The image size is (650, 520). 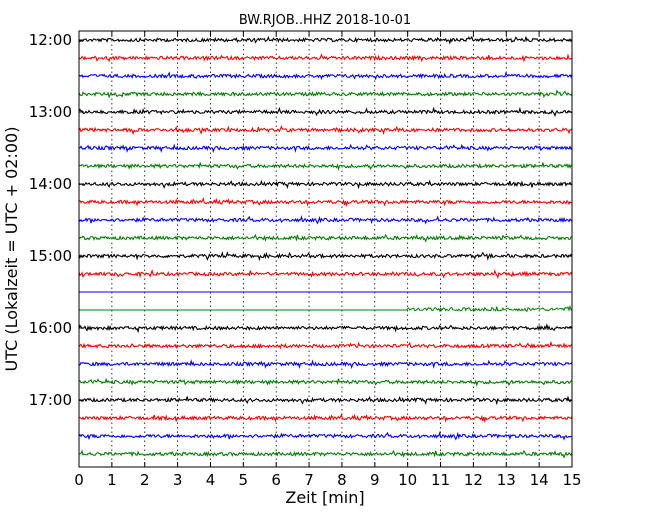 I want to click on y-tick-label: 13:00, so click(x=50, y=112).